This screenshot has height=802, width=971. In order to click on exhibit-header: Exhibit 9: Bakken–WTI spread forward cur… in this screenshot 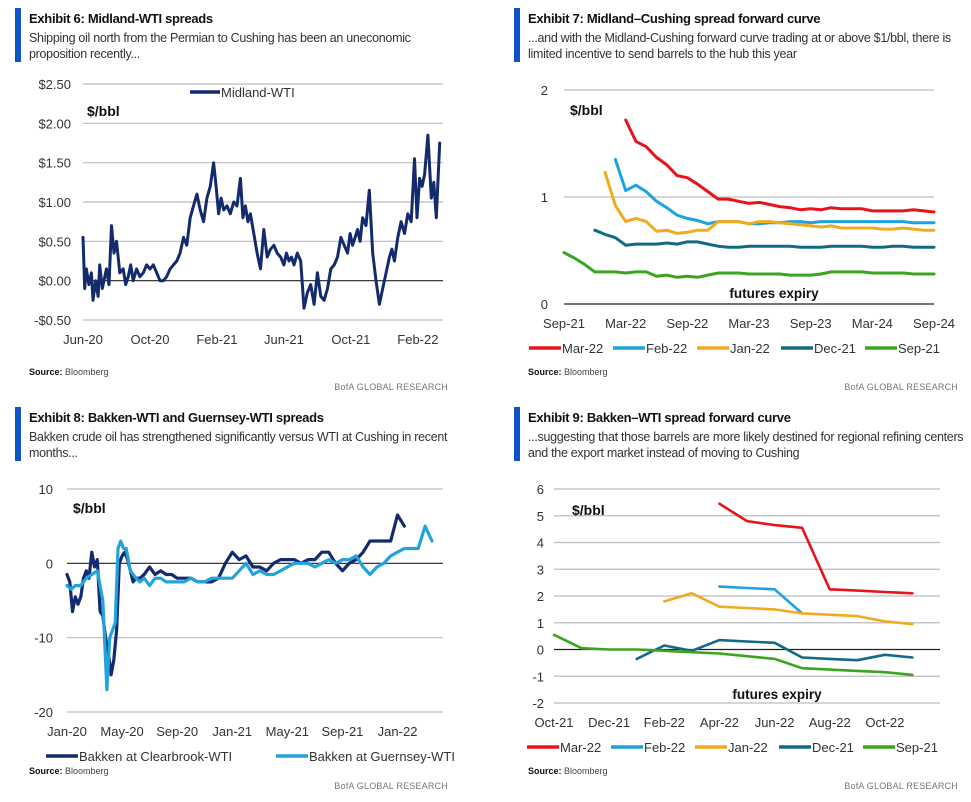, I will do `click(739, 435)`.